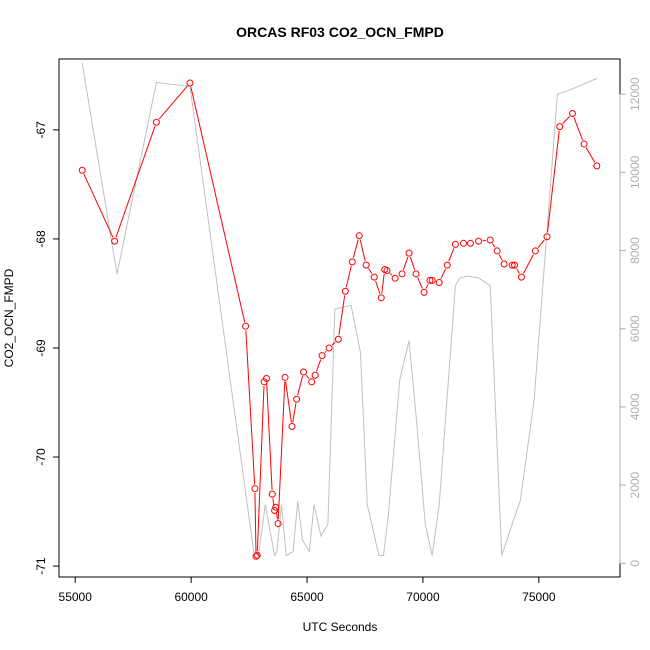  Describe the element at coordinates (635, 484) in the screenshot. I see `y2-tick-label: 2000` at that location.